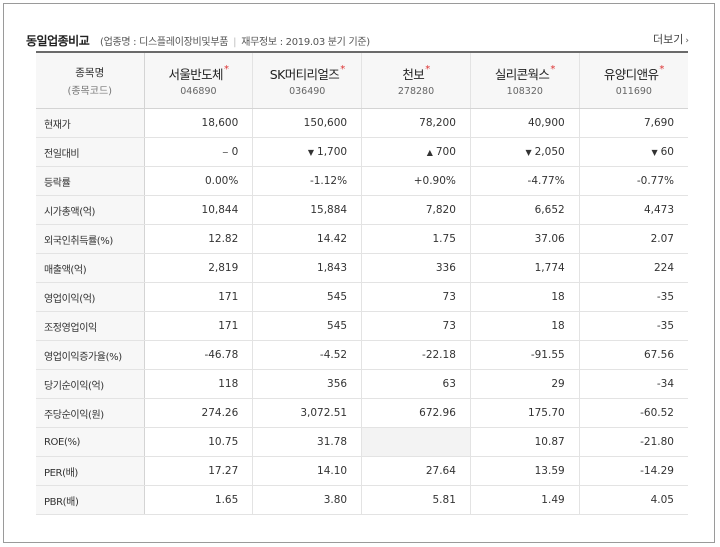 The height and width of the screenshot is (547, 720). Describe the element at coordinates (58, 41) in the screenshot. I see `panel-title: 동일업종비교` at that location.